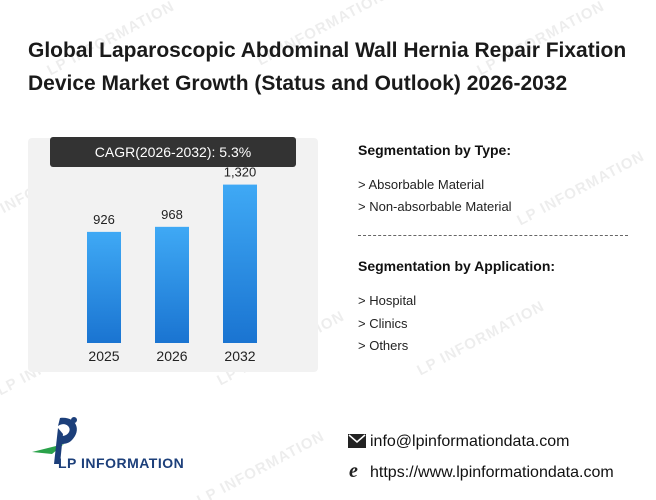 This screenshot has height=500, width=656. What do you see at coordinates (492, 472) in the screenshot?
I see `website-text: https://www.lpinformationdata.com` at bounding box center [492, 472].